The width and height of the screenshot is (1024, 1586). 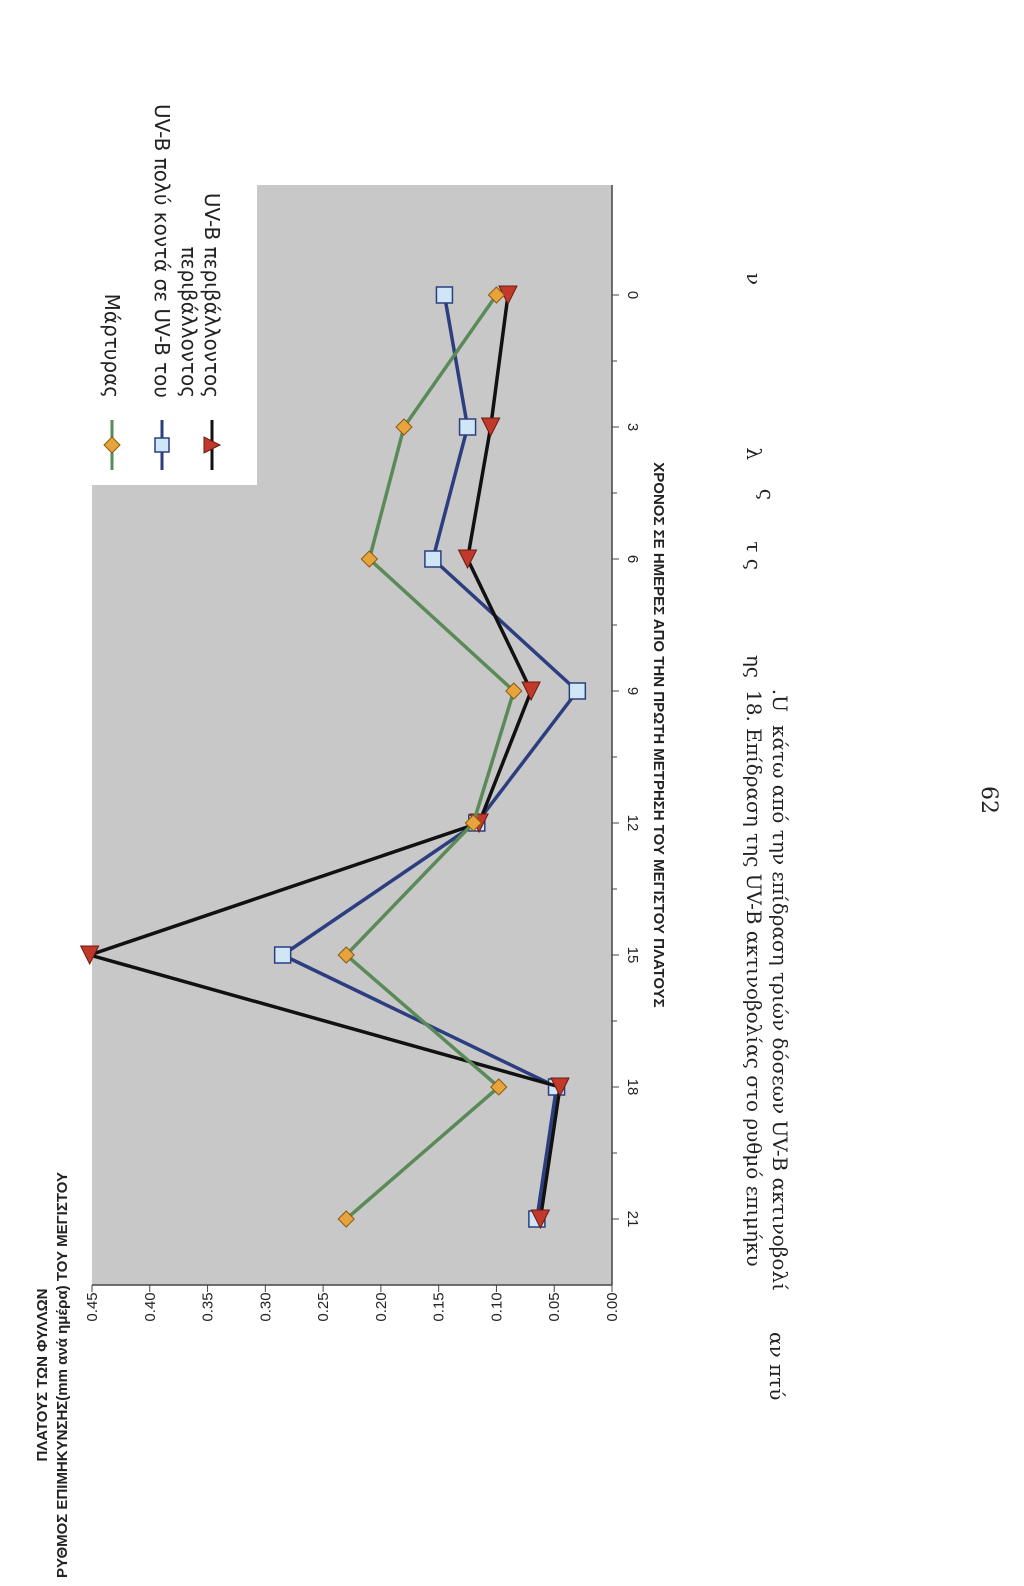 What do you see at coordinates (767, 494) in the screenshot?
I see `caption-fragment-d: ς` at bounding box center [767, 494].